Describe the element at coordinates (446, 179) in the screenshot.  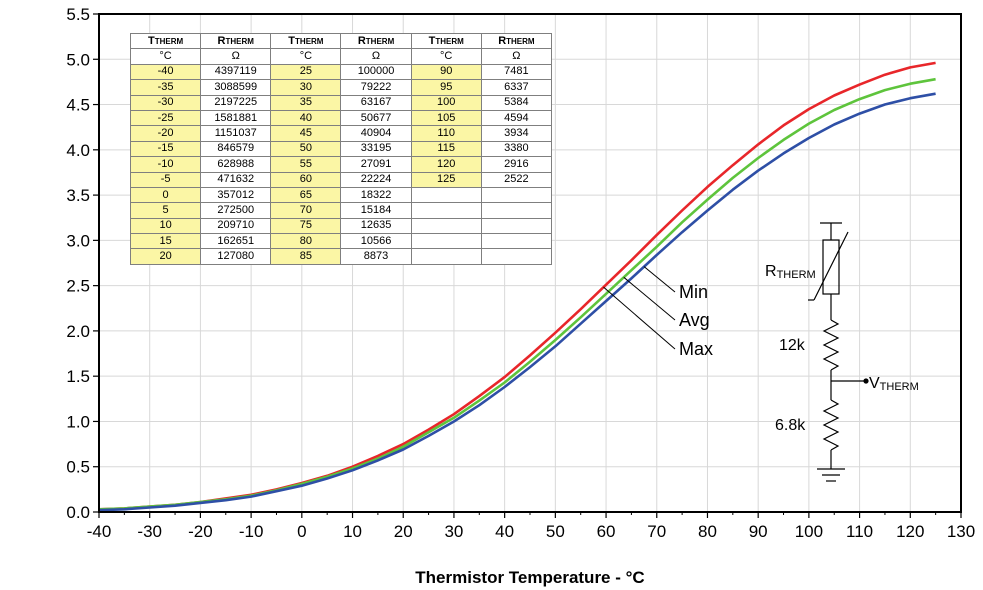
I see `temperature-cell: 125` at that location.